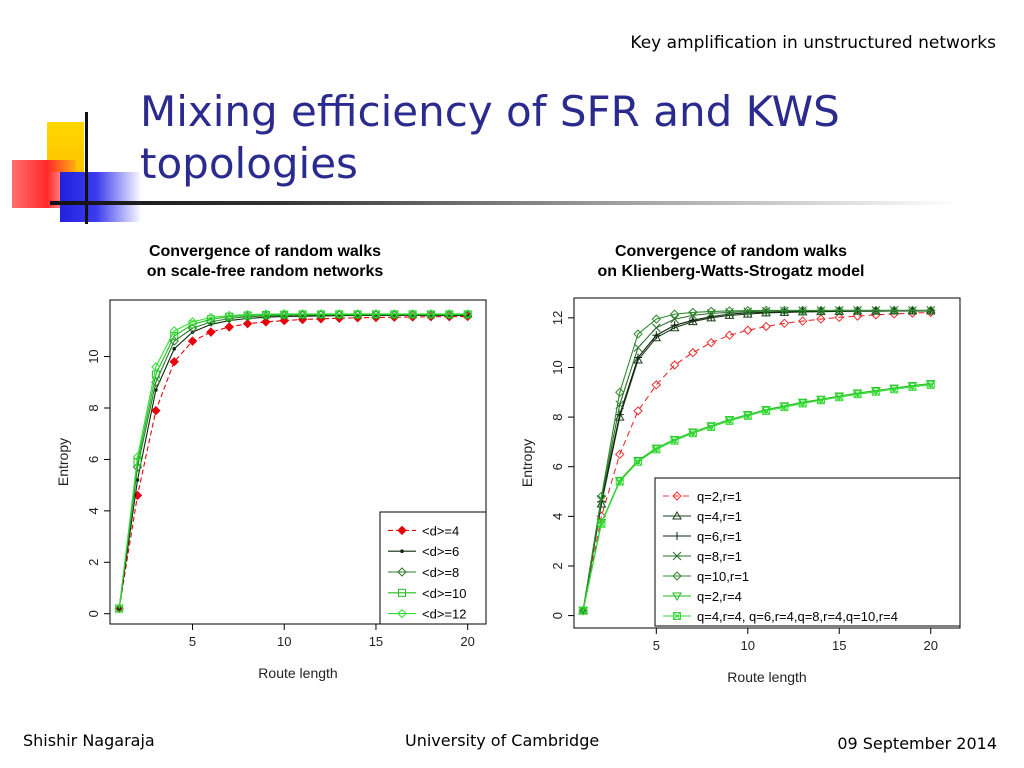 Image resolution: width=1024 pixels, height=768 pixels. What do you see at coordinates (284, 641) in the screenshot?
I see `x-tick-label: 10` at bounding box center [284, 641].